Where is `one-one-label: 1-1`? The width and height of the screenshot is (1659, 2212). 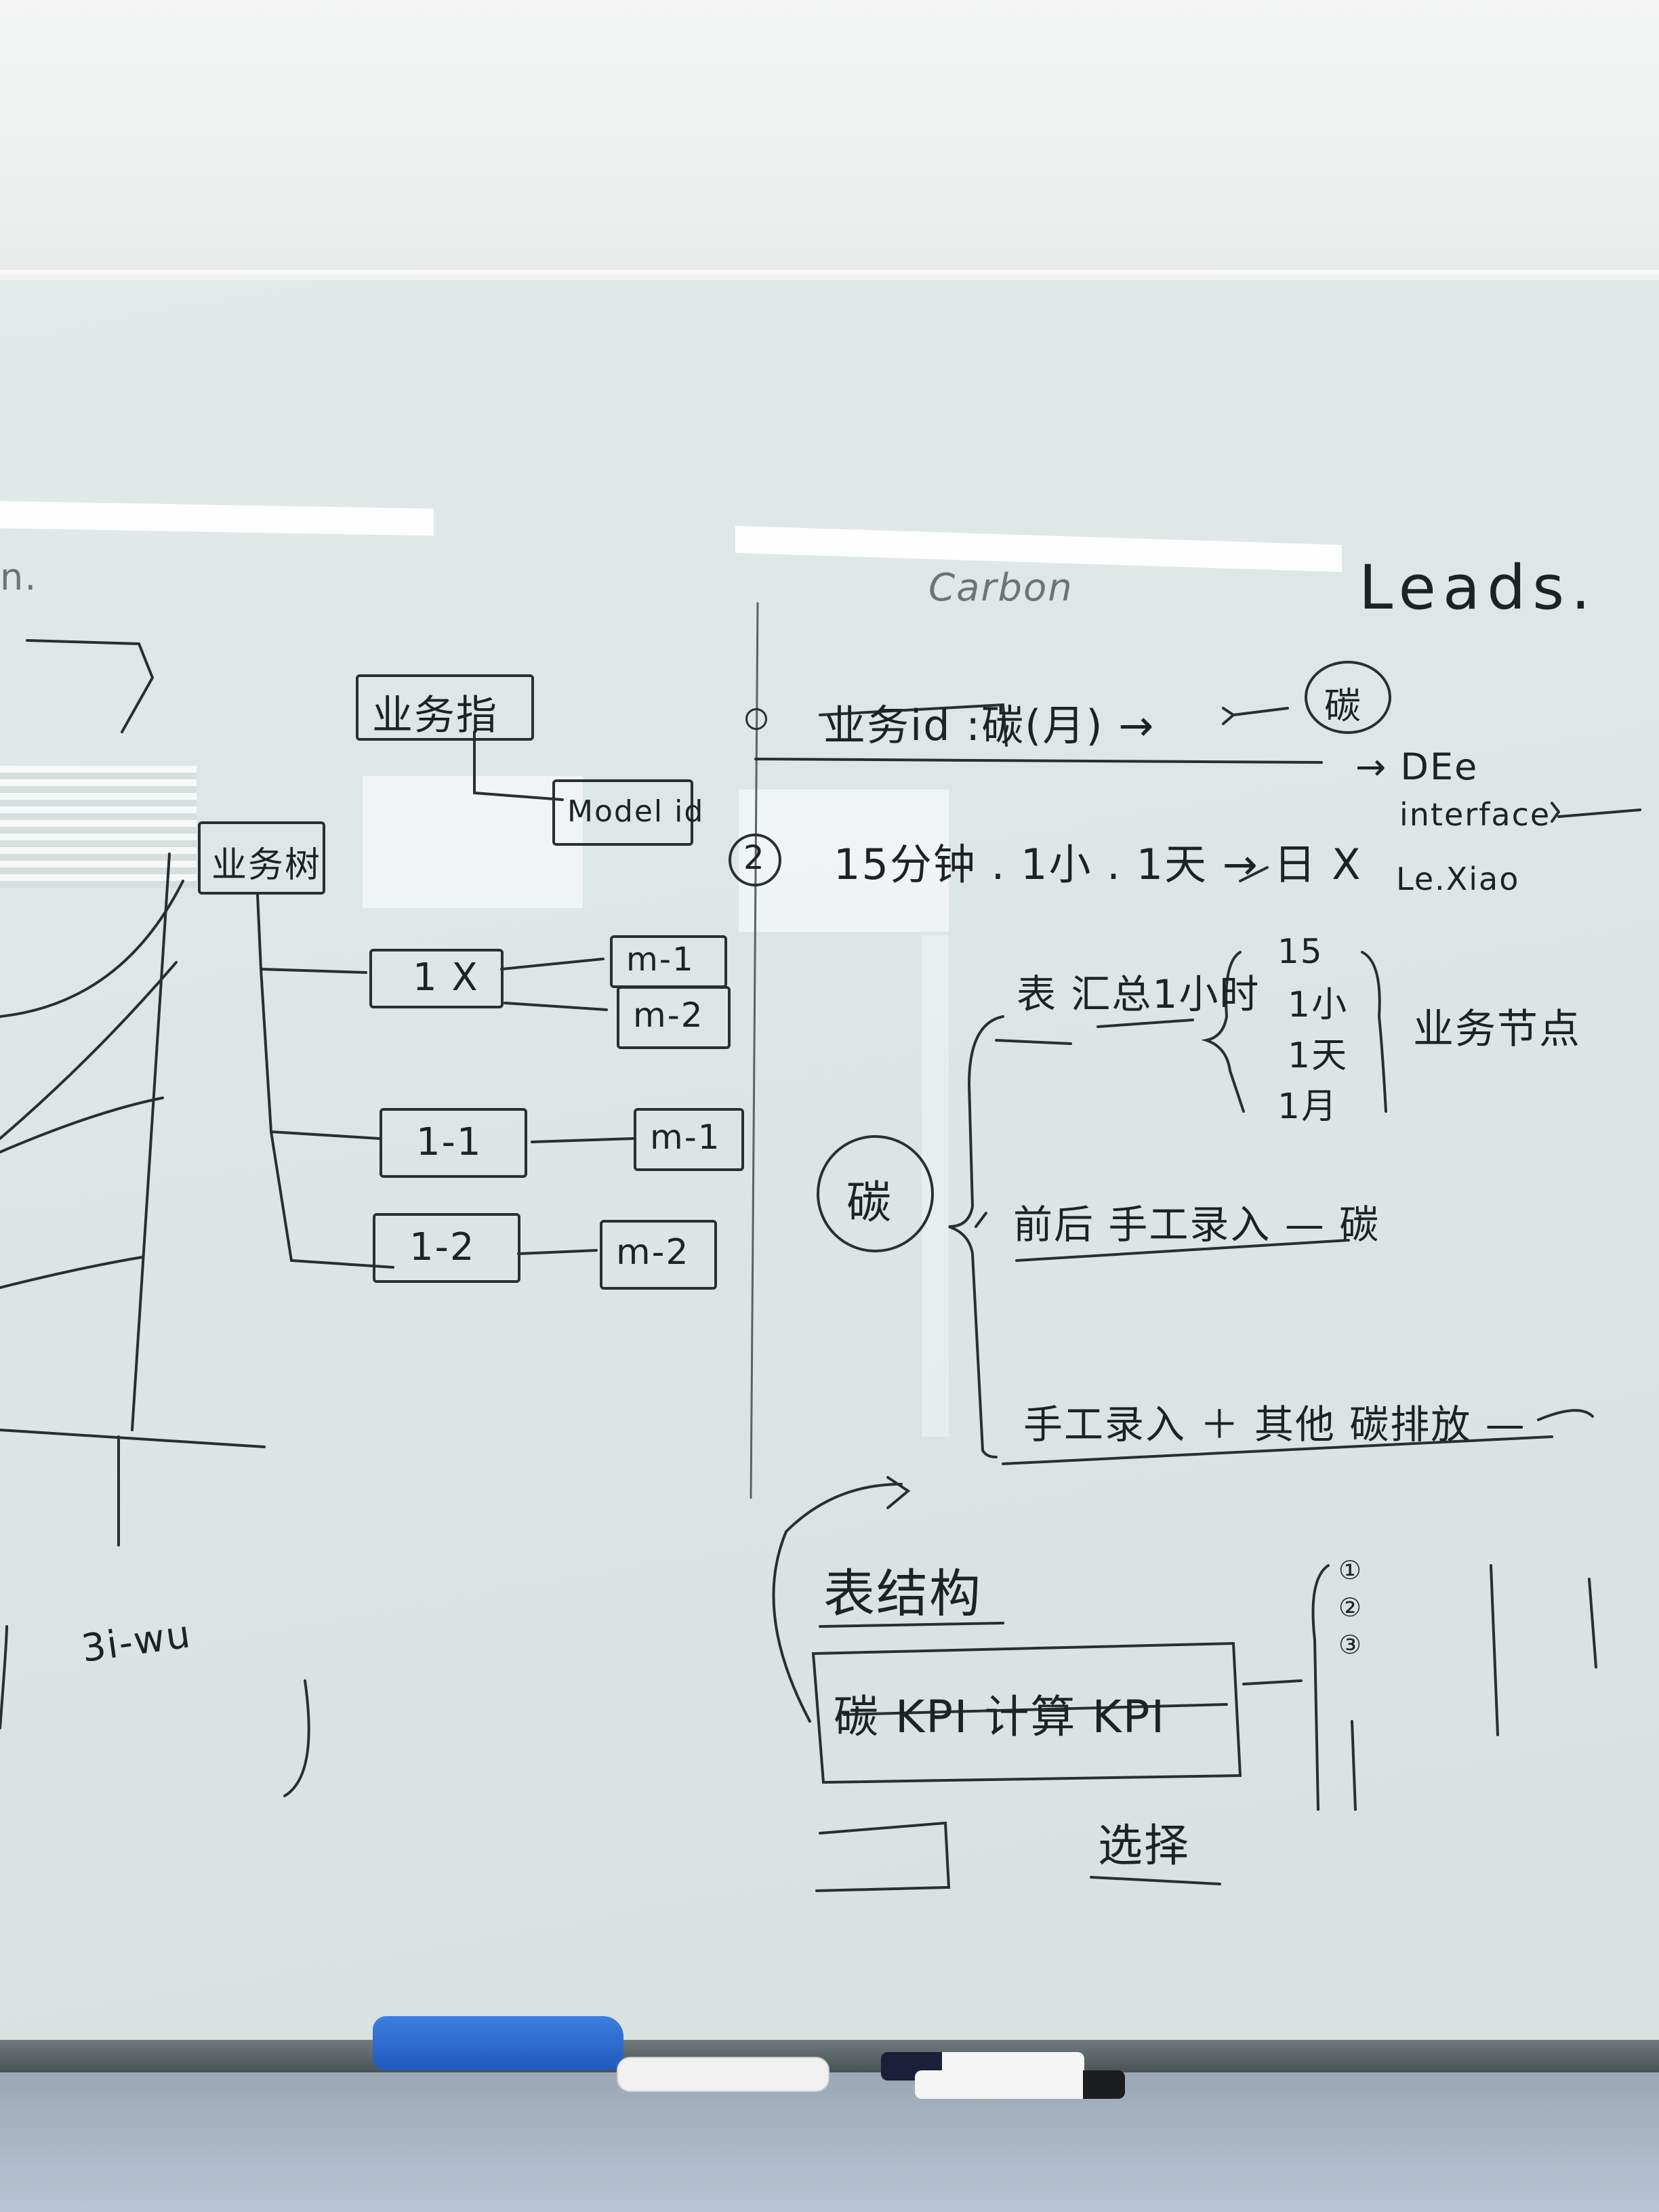
one-one-label: 1-1 is located at coordinates (449, 1142).